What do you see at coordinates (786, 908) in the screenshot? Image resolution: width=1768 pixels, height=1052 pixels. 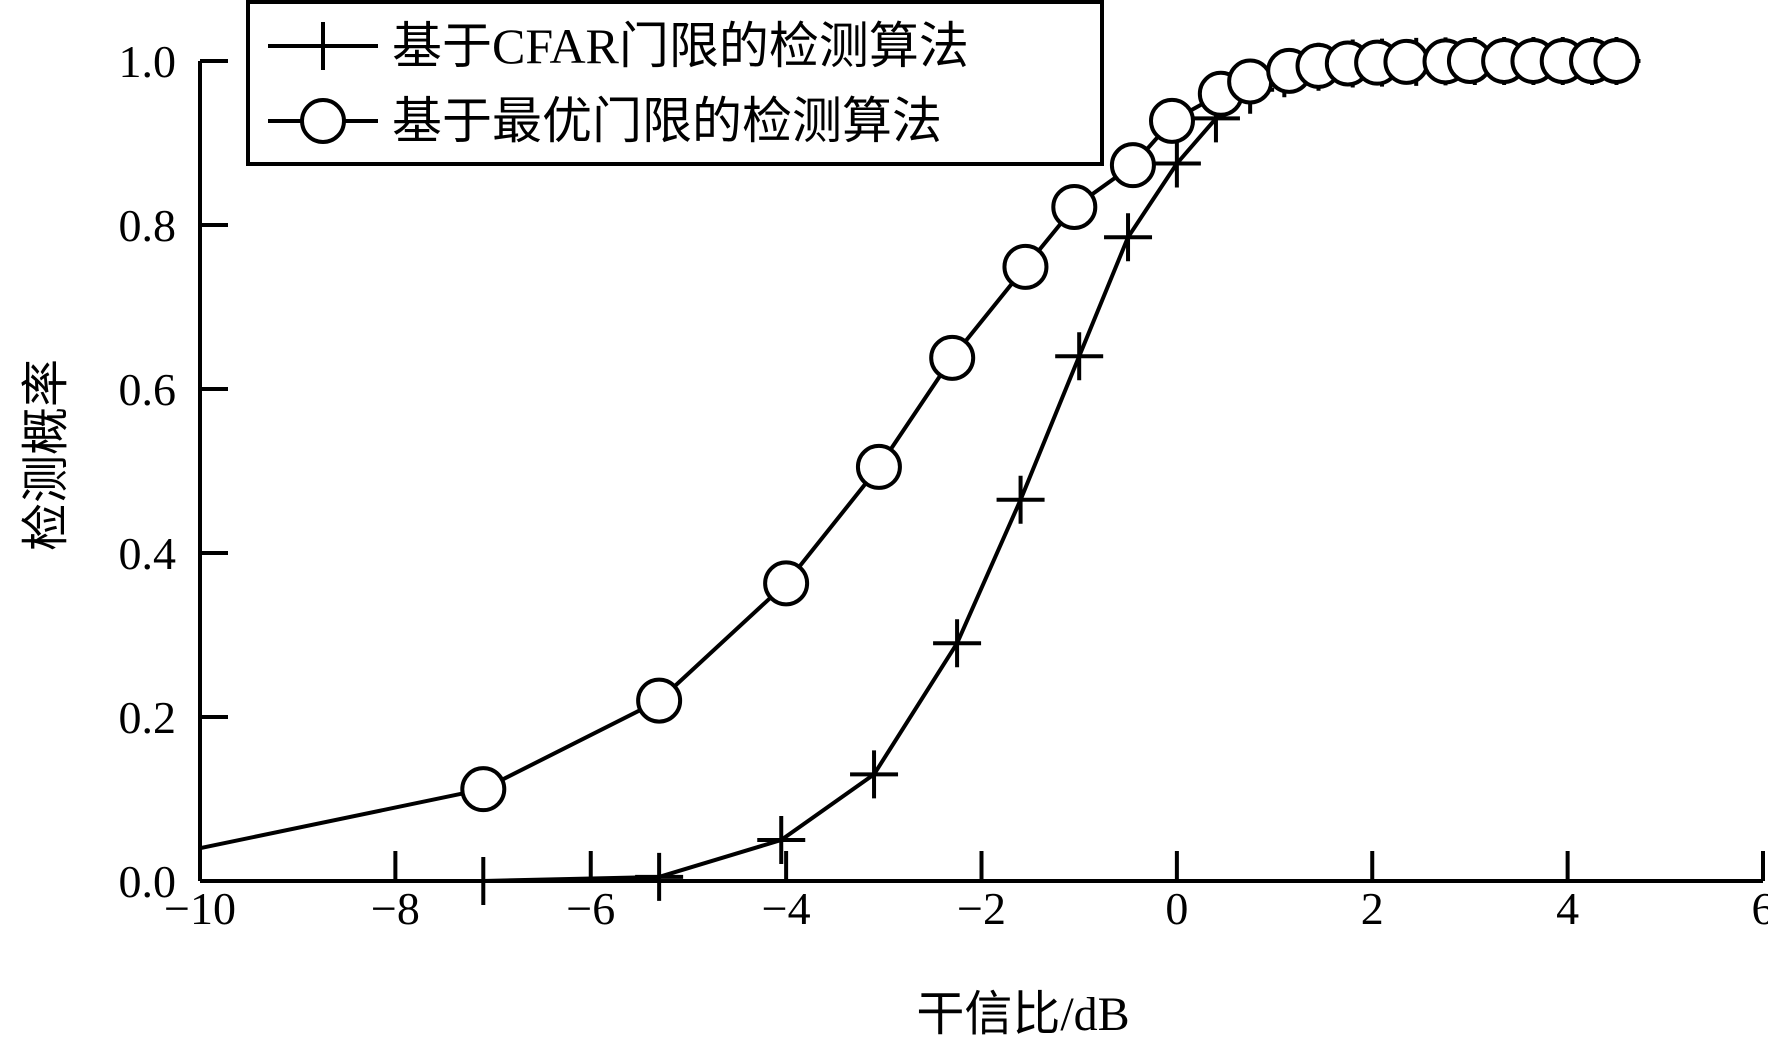 I see `x-tick-label: −4` at bounding box center [786, 908].